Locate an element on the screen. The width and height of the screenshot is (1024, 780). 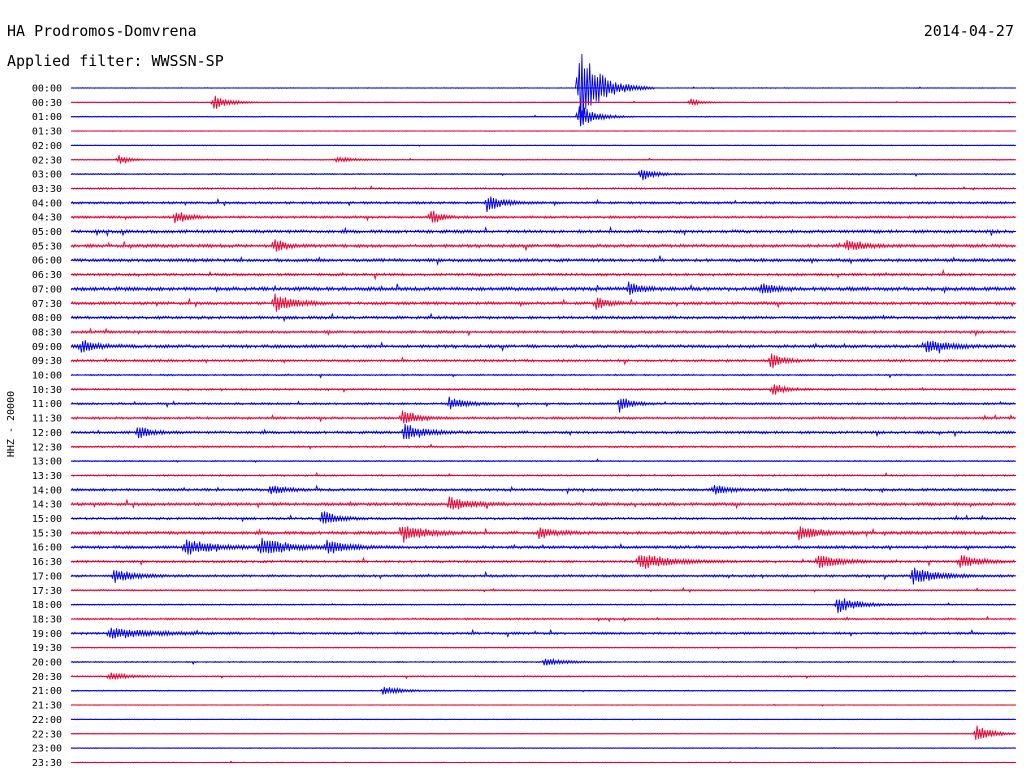
row-time-label: 07:30 is located at coordinates (47, 304).